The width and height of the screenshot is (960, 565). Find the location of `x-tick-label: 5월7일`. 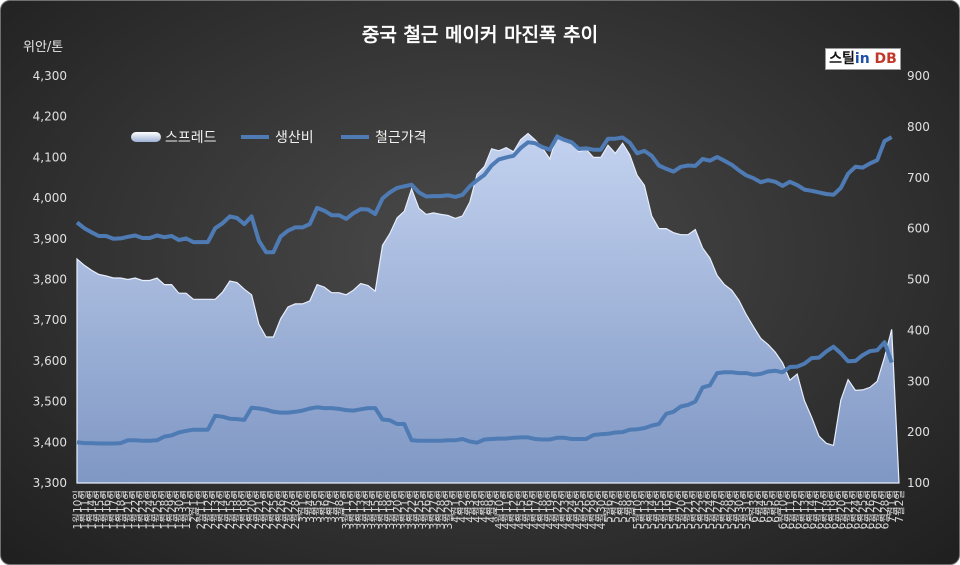

x-tick-label: 5월7일 is located at coordinates (615, 506).